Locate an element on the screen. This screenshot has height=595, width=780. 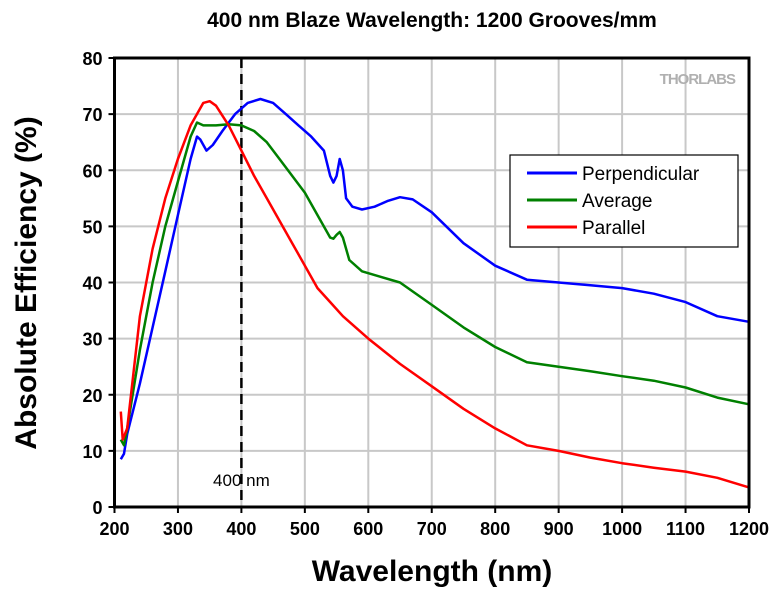
x-tick-label: 1000 is located at coordinates (622, 529).